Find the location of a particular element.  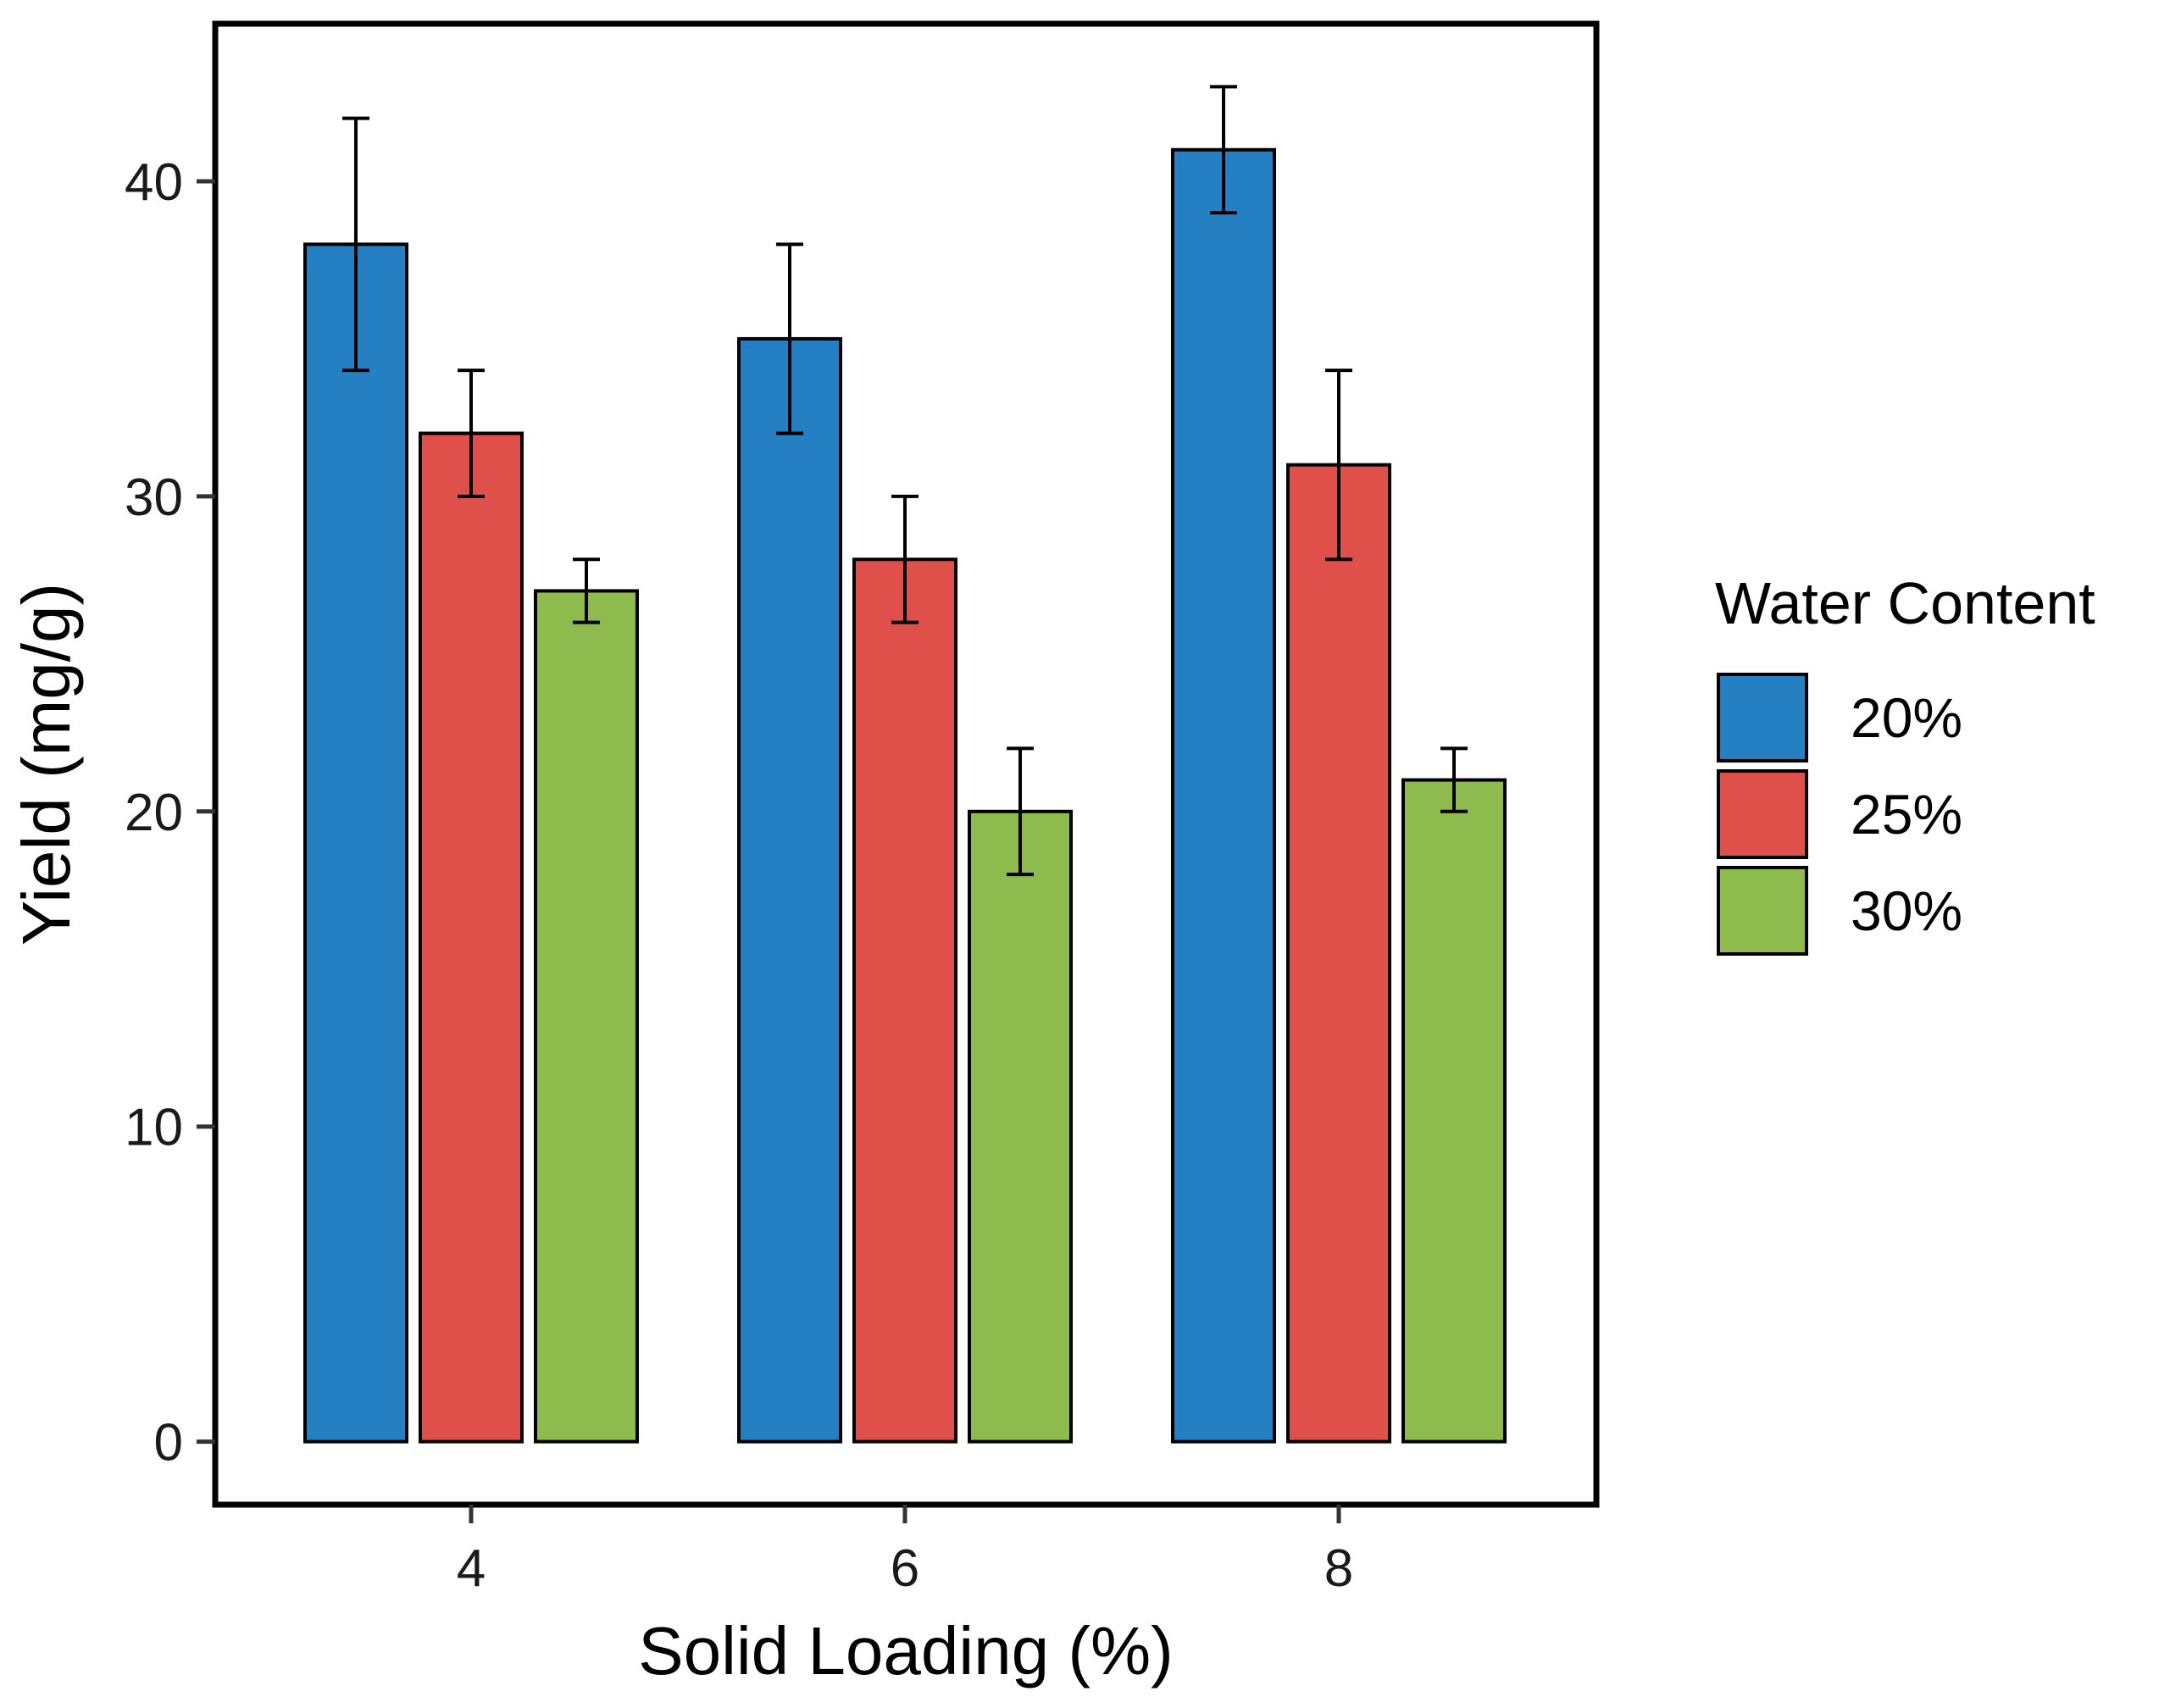

legend-title: Water Content is located at coordinates (1905, 603).